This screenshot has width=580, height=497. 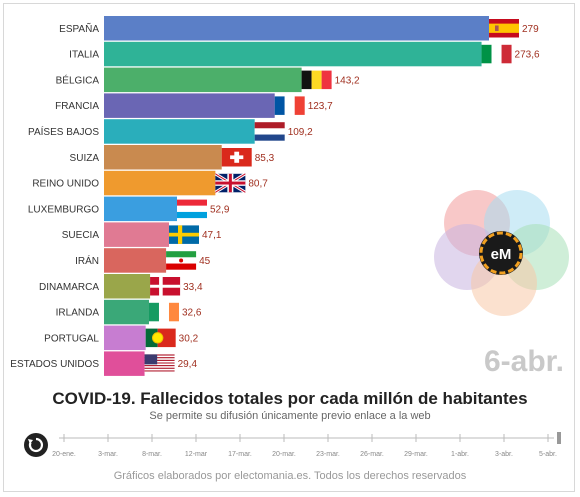 I want to click on iran-flag, so click(x=181, y=260).